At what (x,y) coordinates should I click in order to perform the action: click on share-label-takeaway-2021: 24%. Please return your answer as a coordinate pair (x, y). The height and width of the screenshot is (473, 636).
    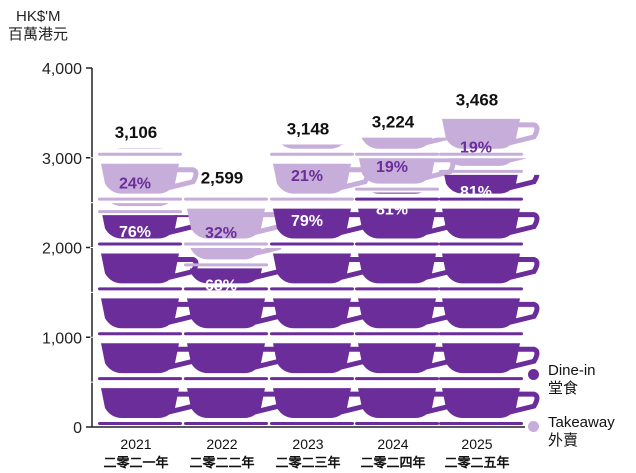
    Looking at the image, I should click on (135, 184).